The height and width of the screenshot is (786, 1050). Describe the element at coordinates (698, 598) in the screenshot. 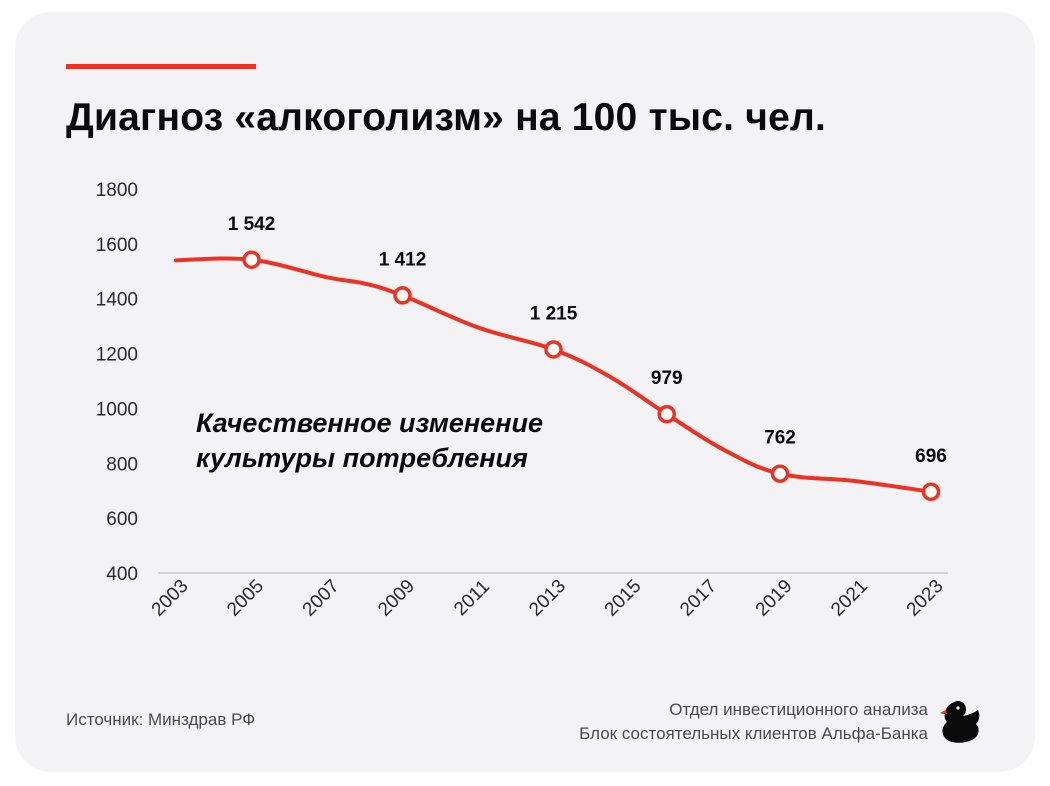

I see `x-tick-label: 2017` at that location.